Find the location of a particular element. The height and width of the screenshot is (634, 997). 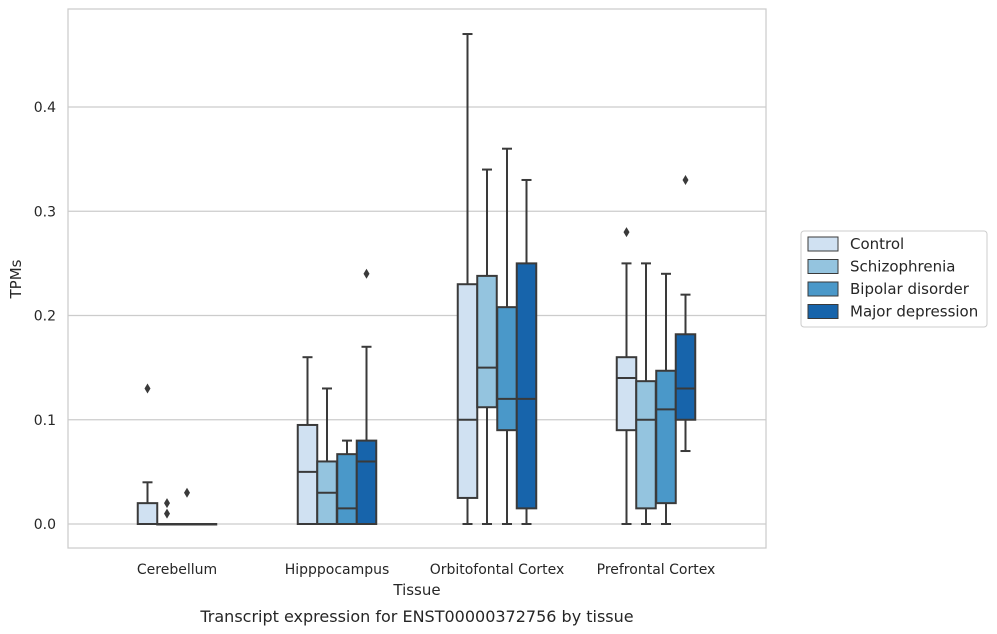

y-tick-label: 0.4 is located at coordinates (45, 108).